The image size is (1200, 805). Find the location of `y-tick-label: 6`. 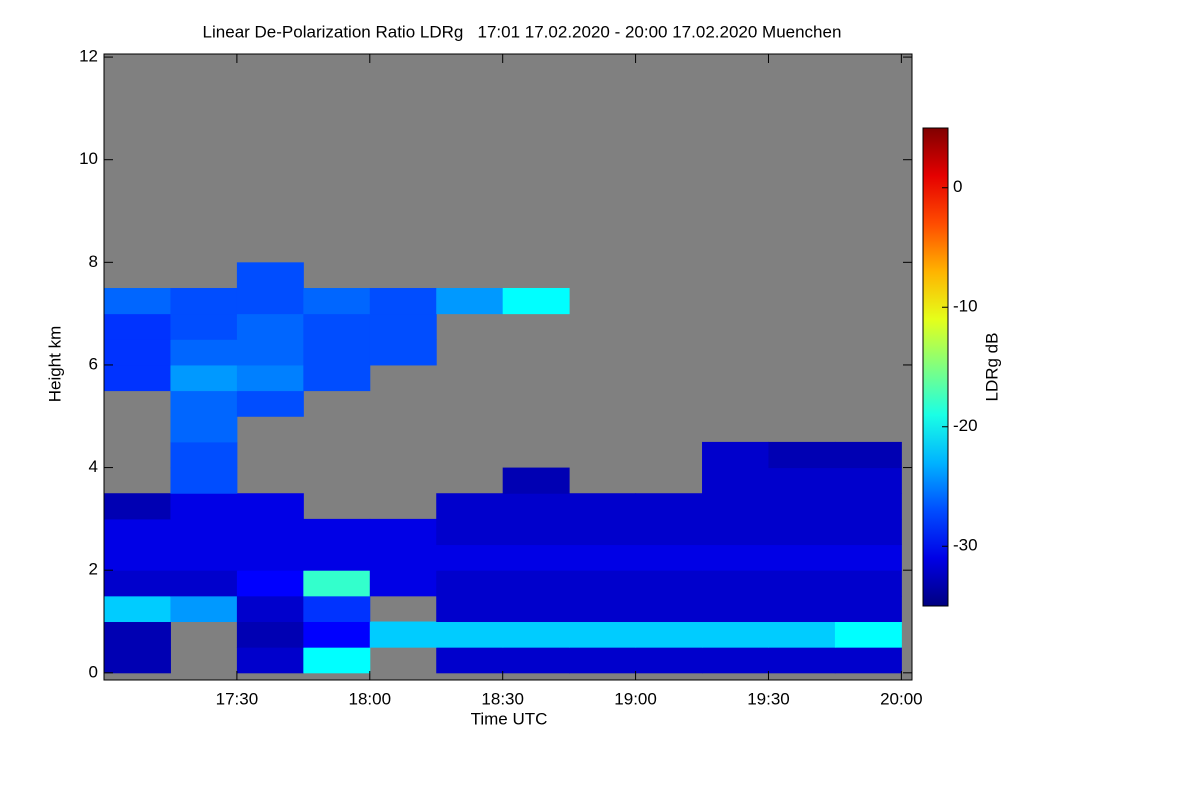

y-tick-label: 6 is located at coordinates (93, 363).